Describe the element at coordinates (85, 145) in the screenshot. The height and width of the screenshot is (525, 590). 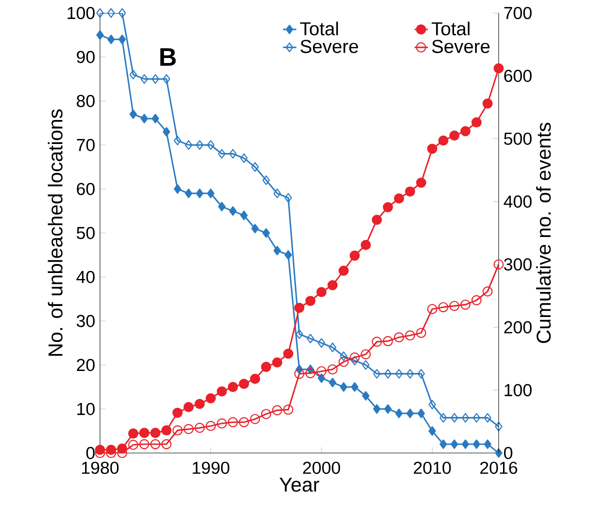
I see `y-tick-label: 70` at that location.